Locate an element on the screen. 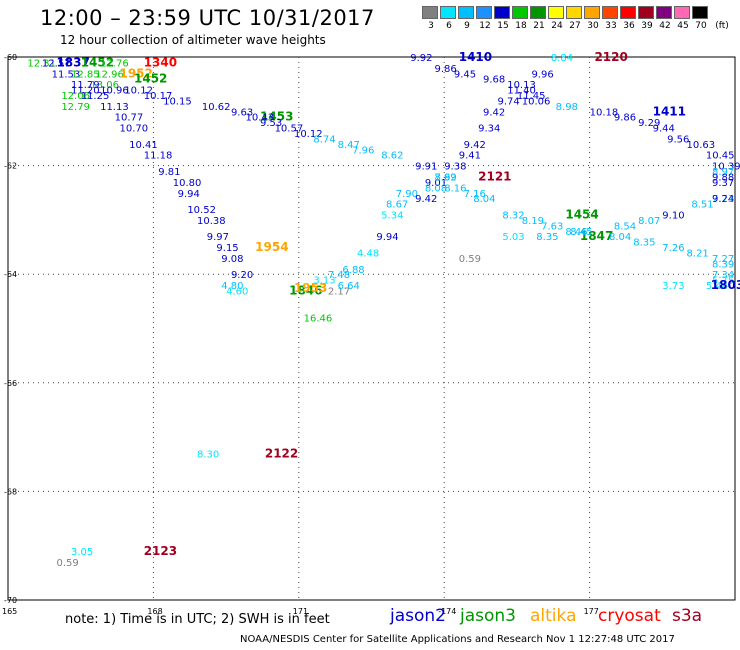 This screenshot has height=650, width=740. wave-height-label: 4.48 is located at coordinates (368, 253).